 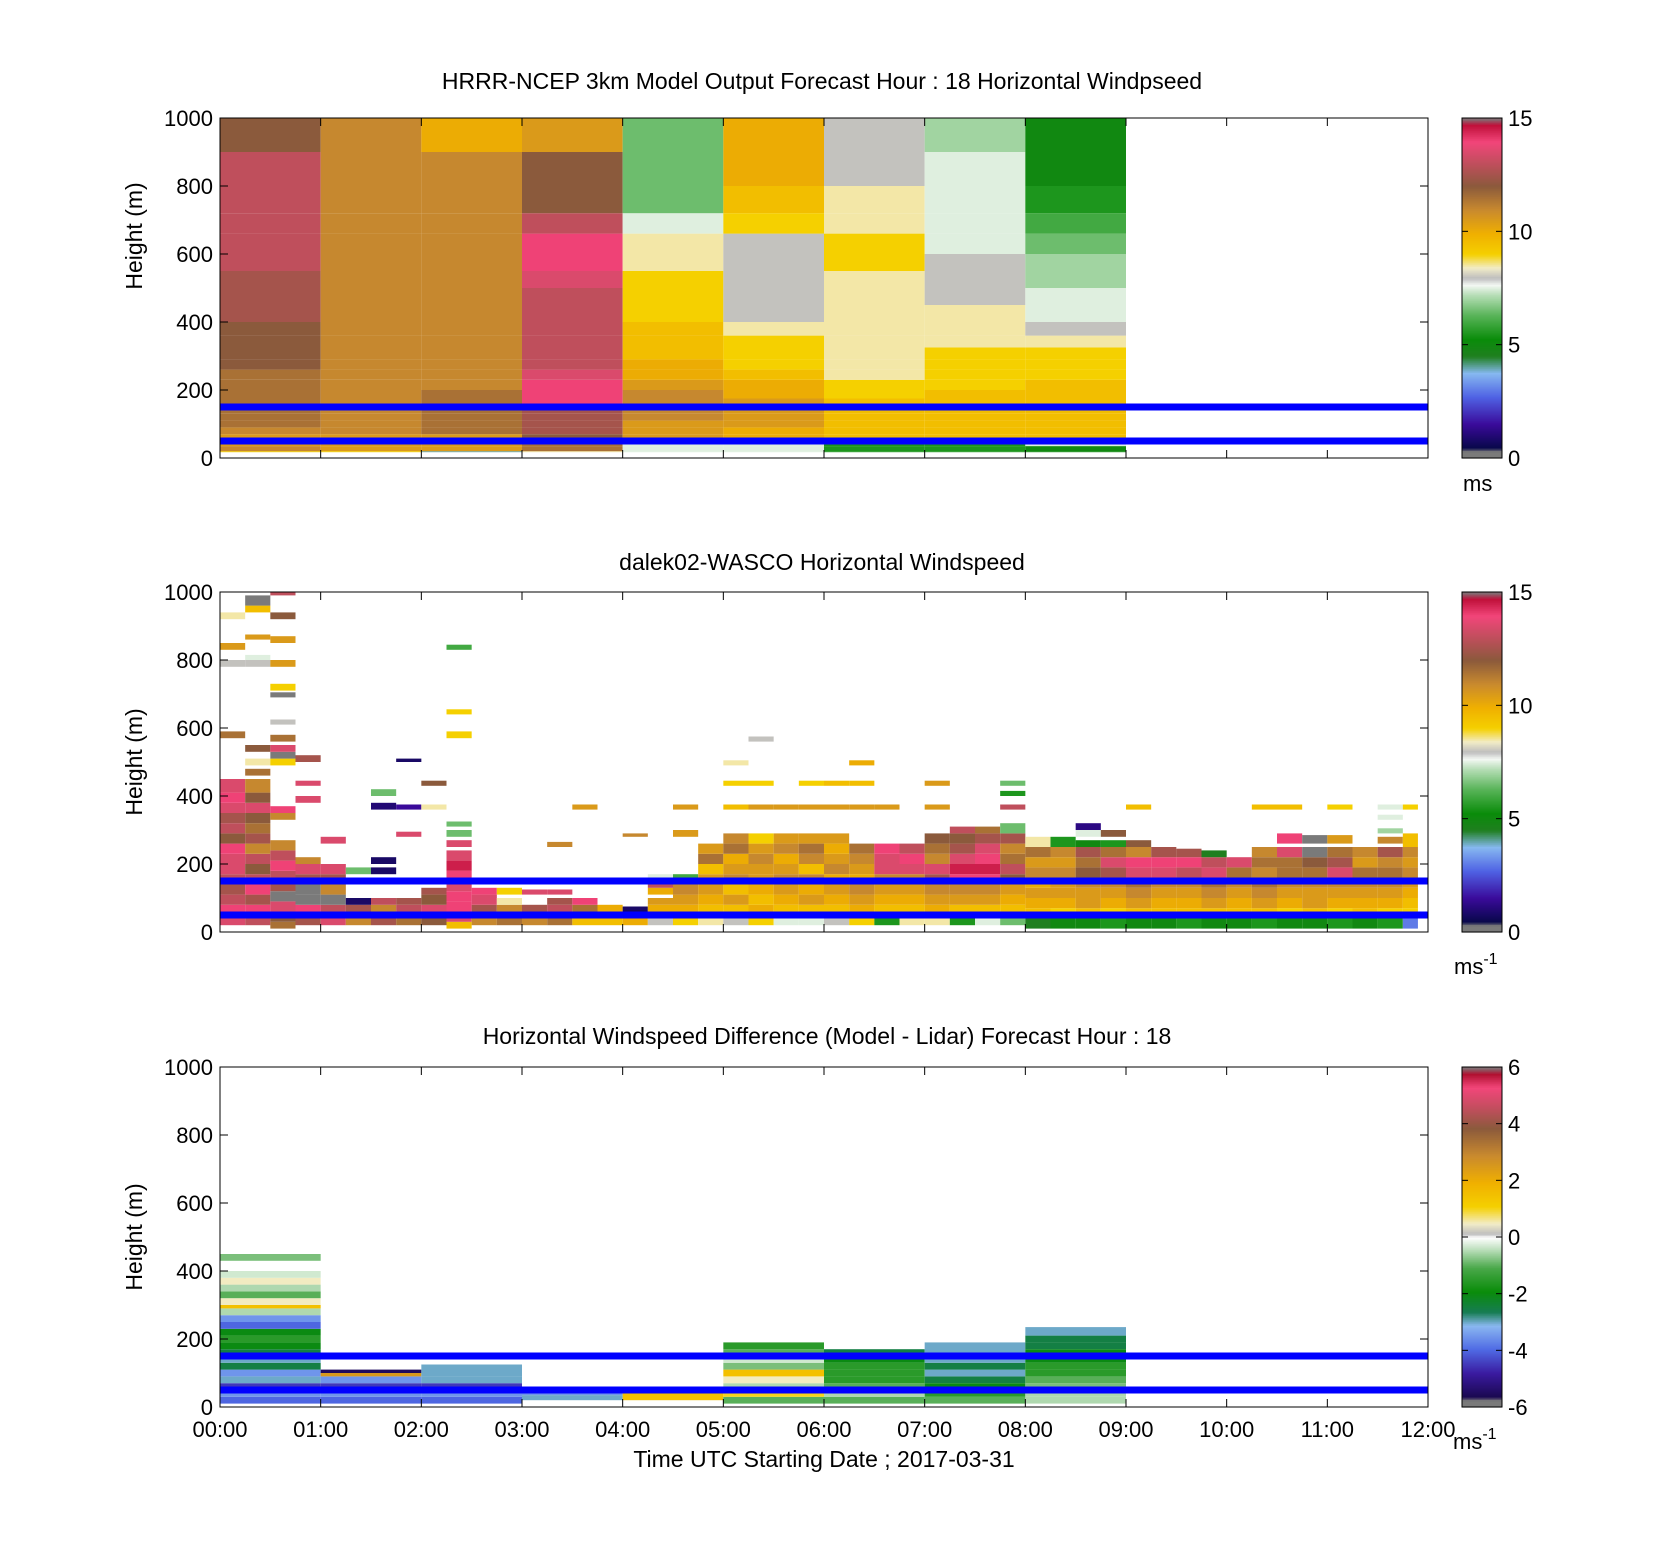 I want to click on colorbar-tick-label: 5, so click(x=1514, y=819).